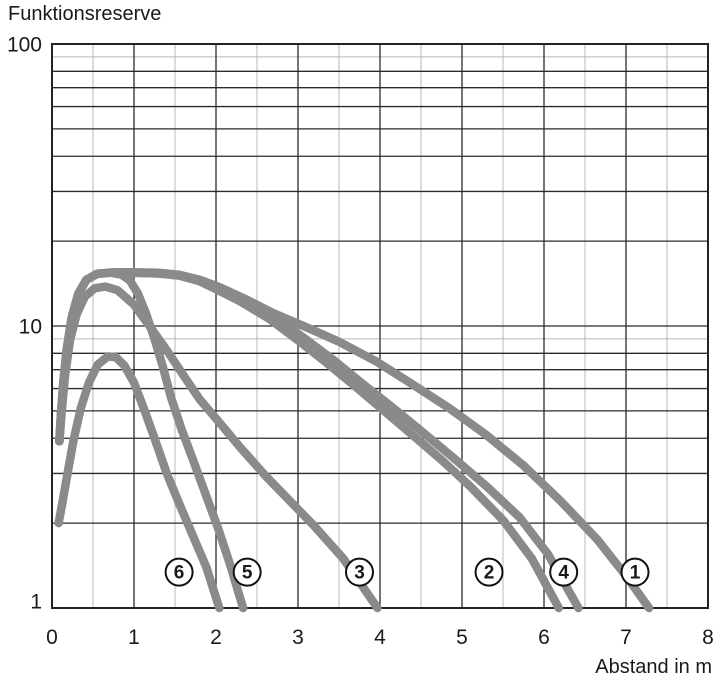 The height and width of the screenshot is (681, 720). What do you see at coordinates (462, 637) in the screenshot?
I see `x-tick-label: 5` at bounding box center [462, 637].